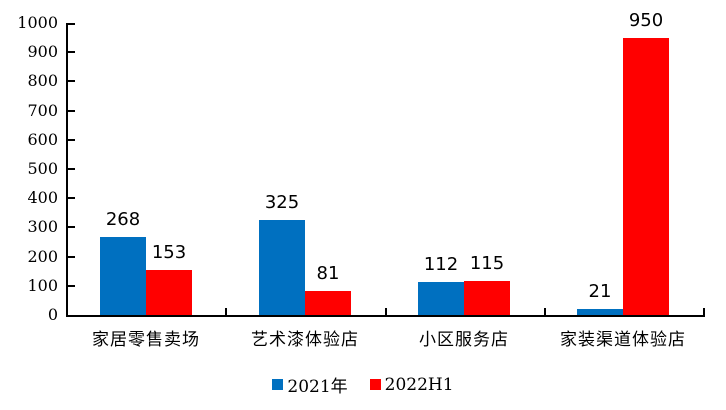  What do you see at coordinates (363, 384) in the screenshot?
I see `legend: 2021年 2022H1` at bounding box center [363, 384].